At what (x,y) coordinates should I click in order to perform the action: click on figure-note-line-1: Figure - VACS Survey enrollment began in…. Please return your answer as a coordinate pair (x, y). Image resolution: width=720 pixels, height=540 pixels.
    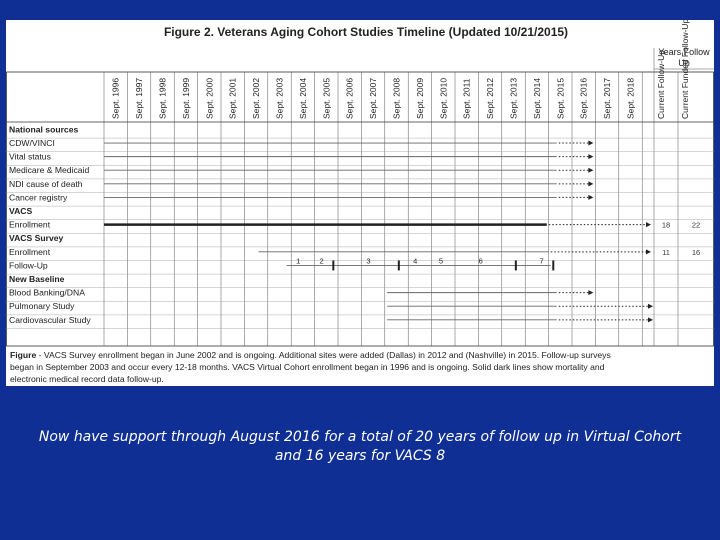
    Looking at the image, I should click on (310, 355).